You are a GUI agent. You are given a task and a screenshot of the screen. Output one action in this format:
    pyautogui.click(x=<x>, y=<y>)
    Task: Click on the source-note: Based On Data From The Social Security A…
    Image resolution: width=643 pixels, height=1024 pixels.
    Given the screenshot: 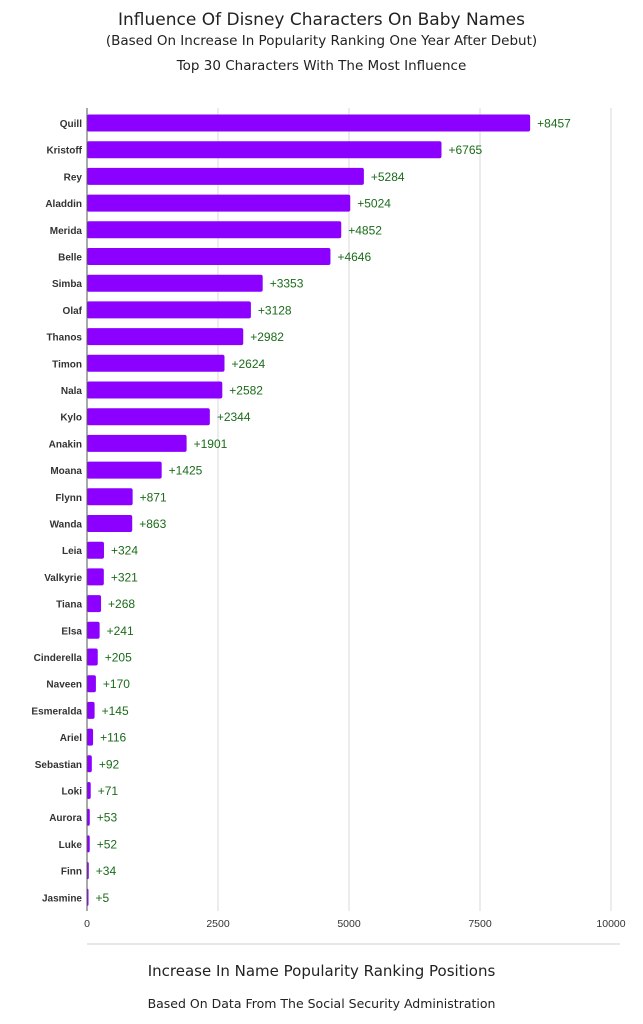 What is the action you would take?
    pyautogui.click(x=321, y=1003)
    